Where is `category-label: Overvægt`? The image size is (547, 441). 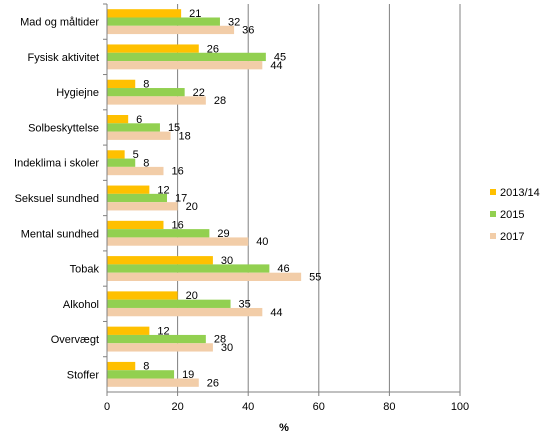 category-label: Overvægt is located at coordinates (75, 340).